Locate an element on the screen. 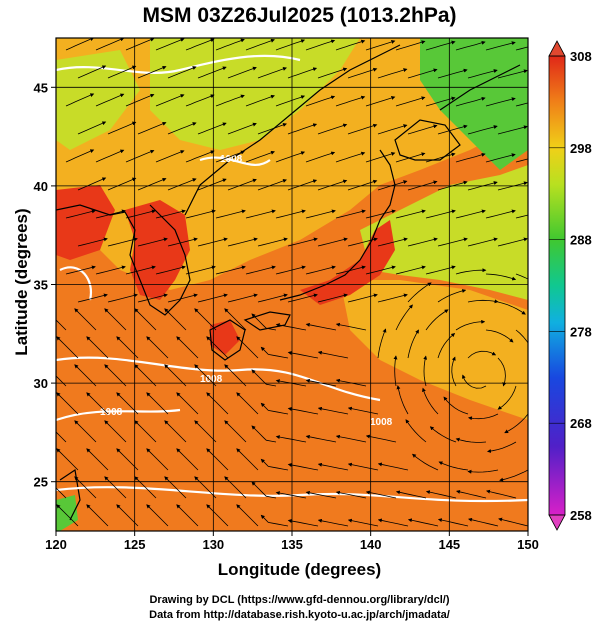 The image size is (599, 625). colorbar: 308 298 288 278 268 258 is located at coordinates (570, 285).